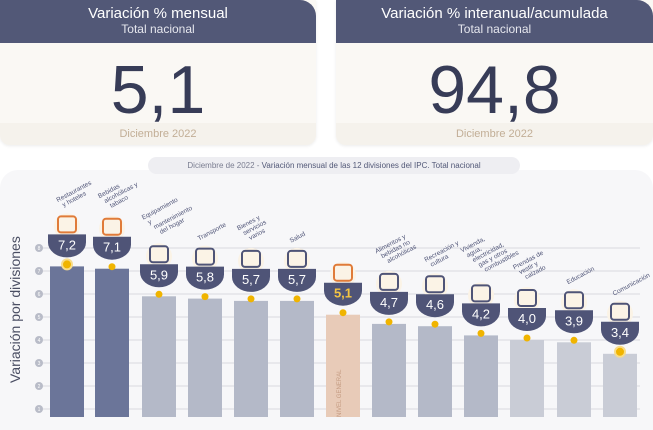 This screenshot has width=653, height=430. I want to click on category-label: Recreación ycultura, so click(443, 254).